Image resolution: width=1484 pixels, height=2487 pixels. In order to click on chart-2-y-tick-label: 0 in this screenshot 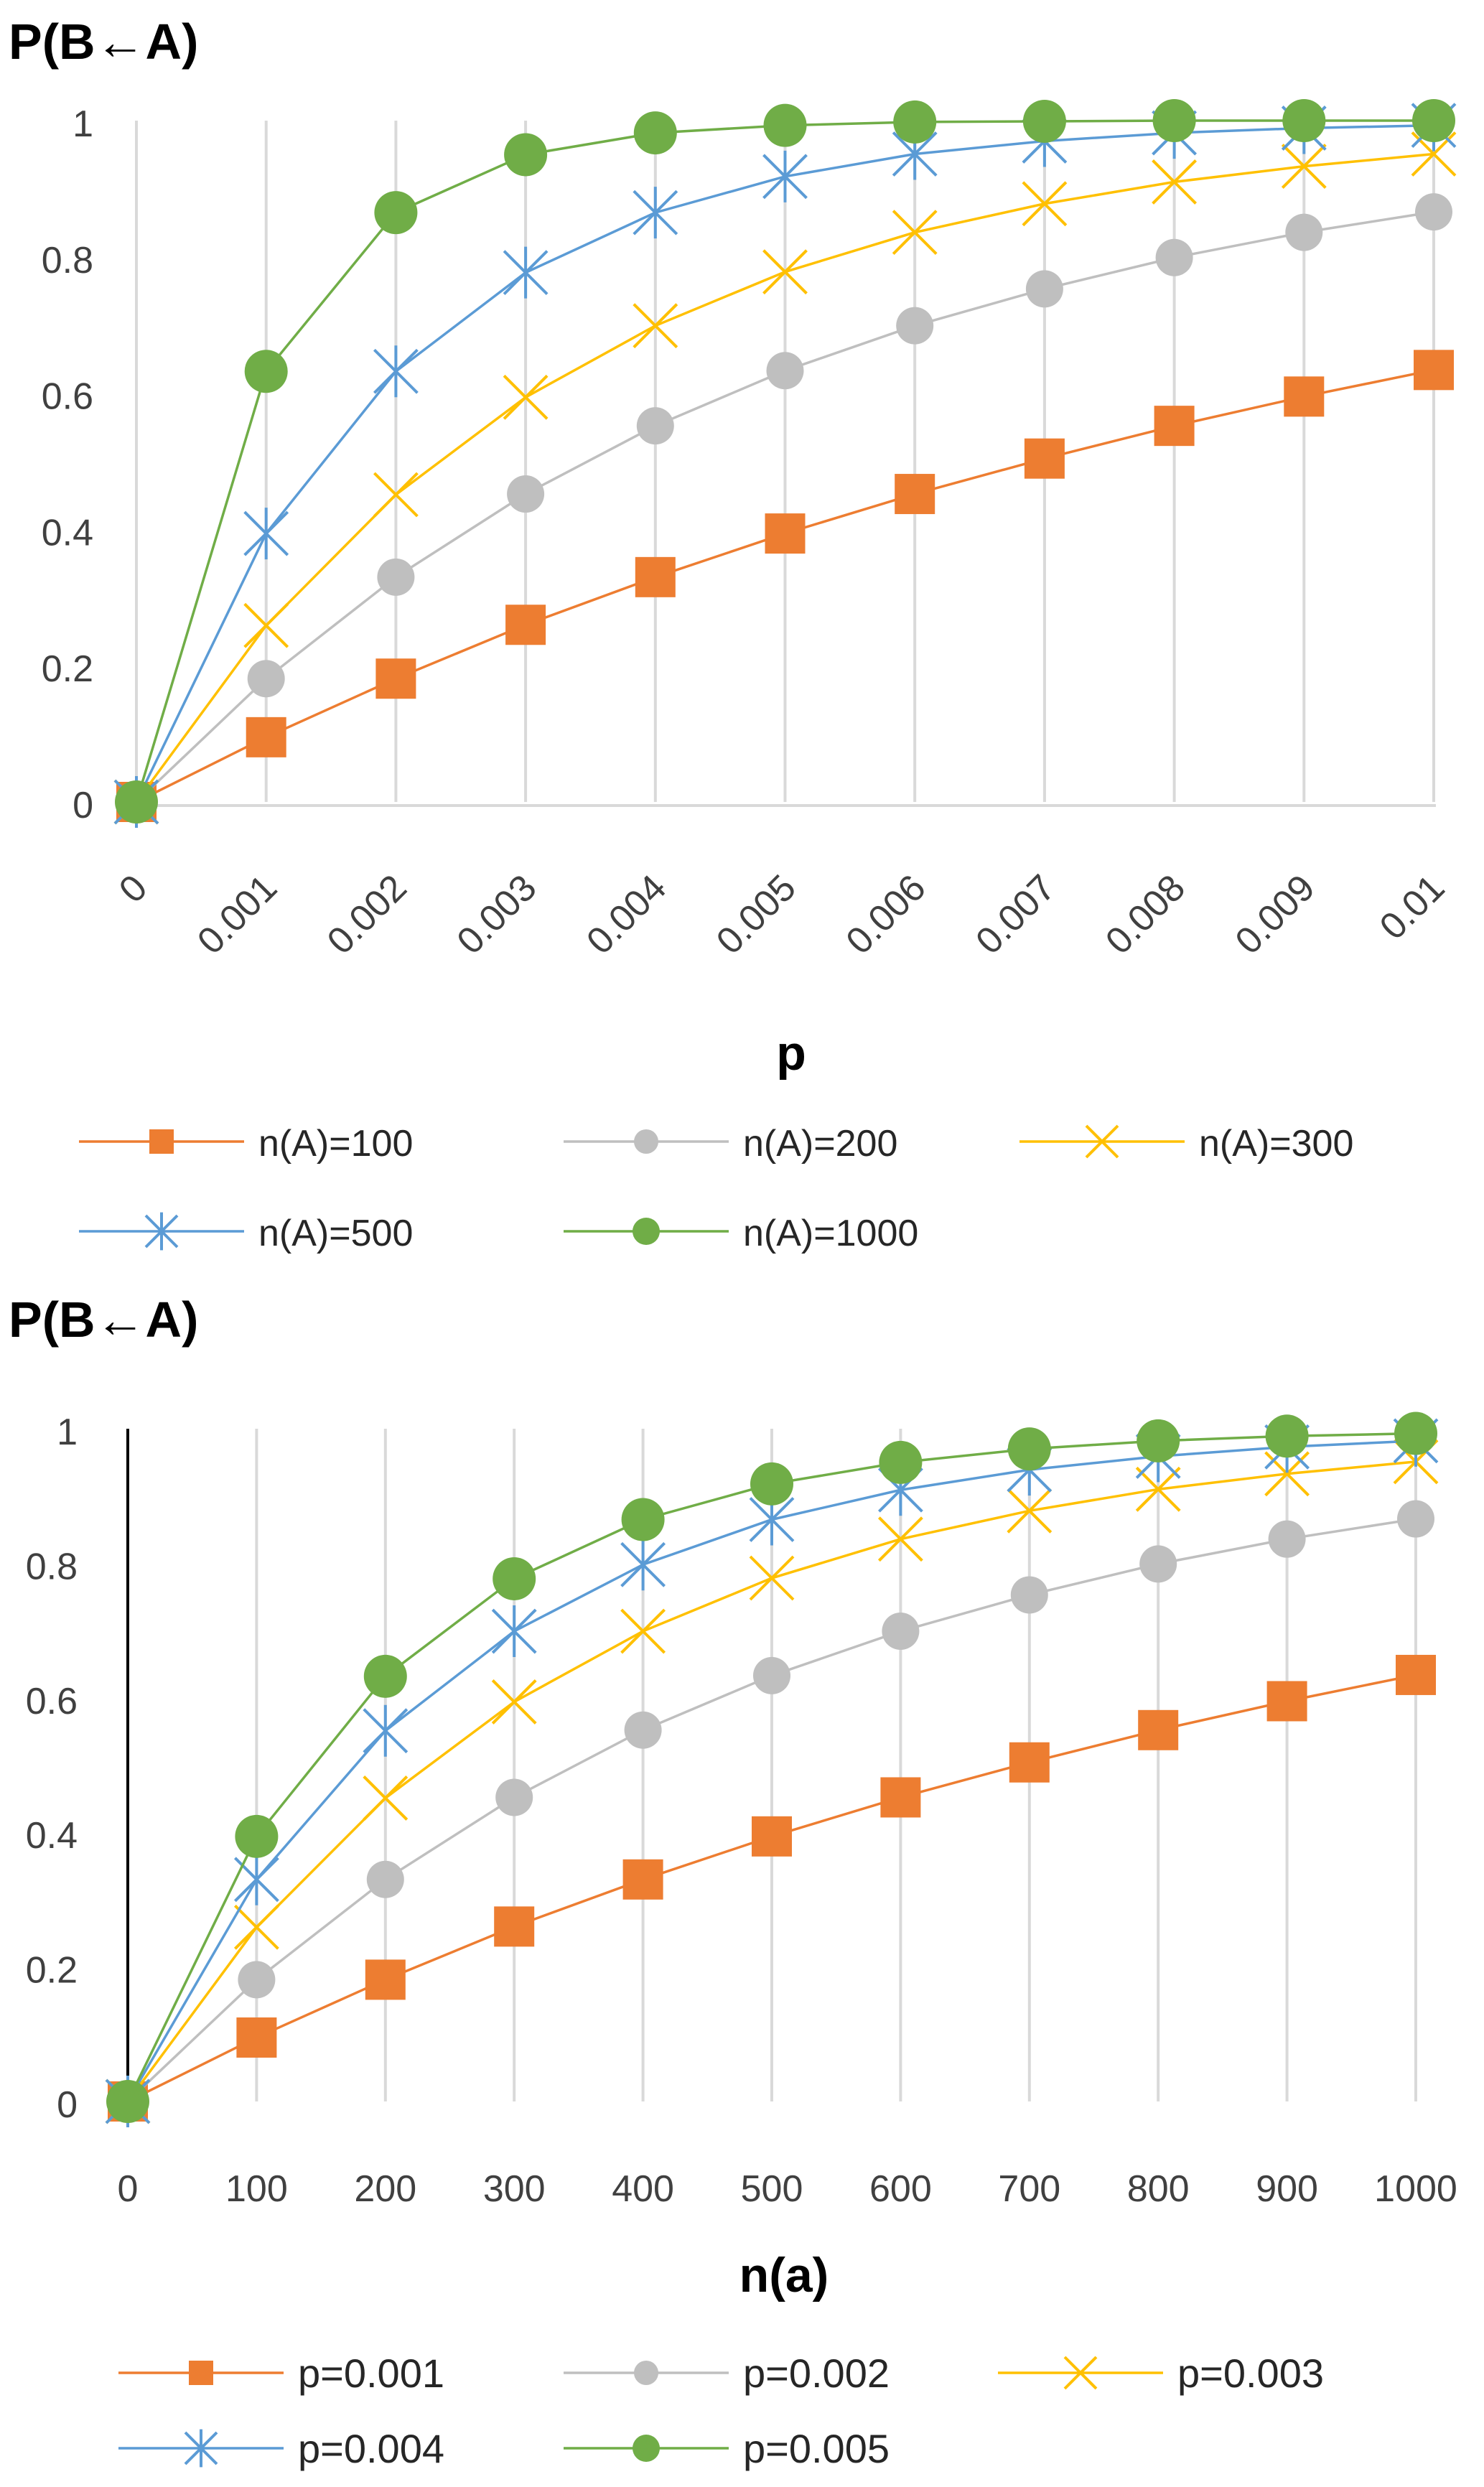, I will do `click(67, 2105)`.